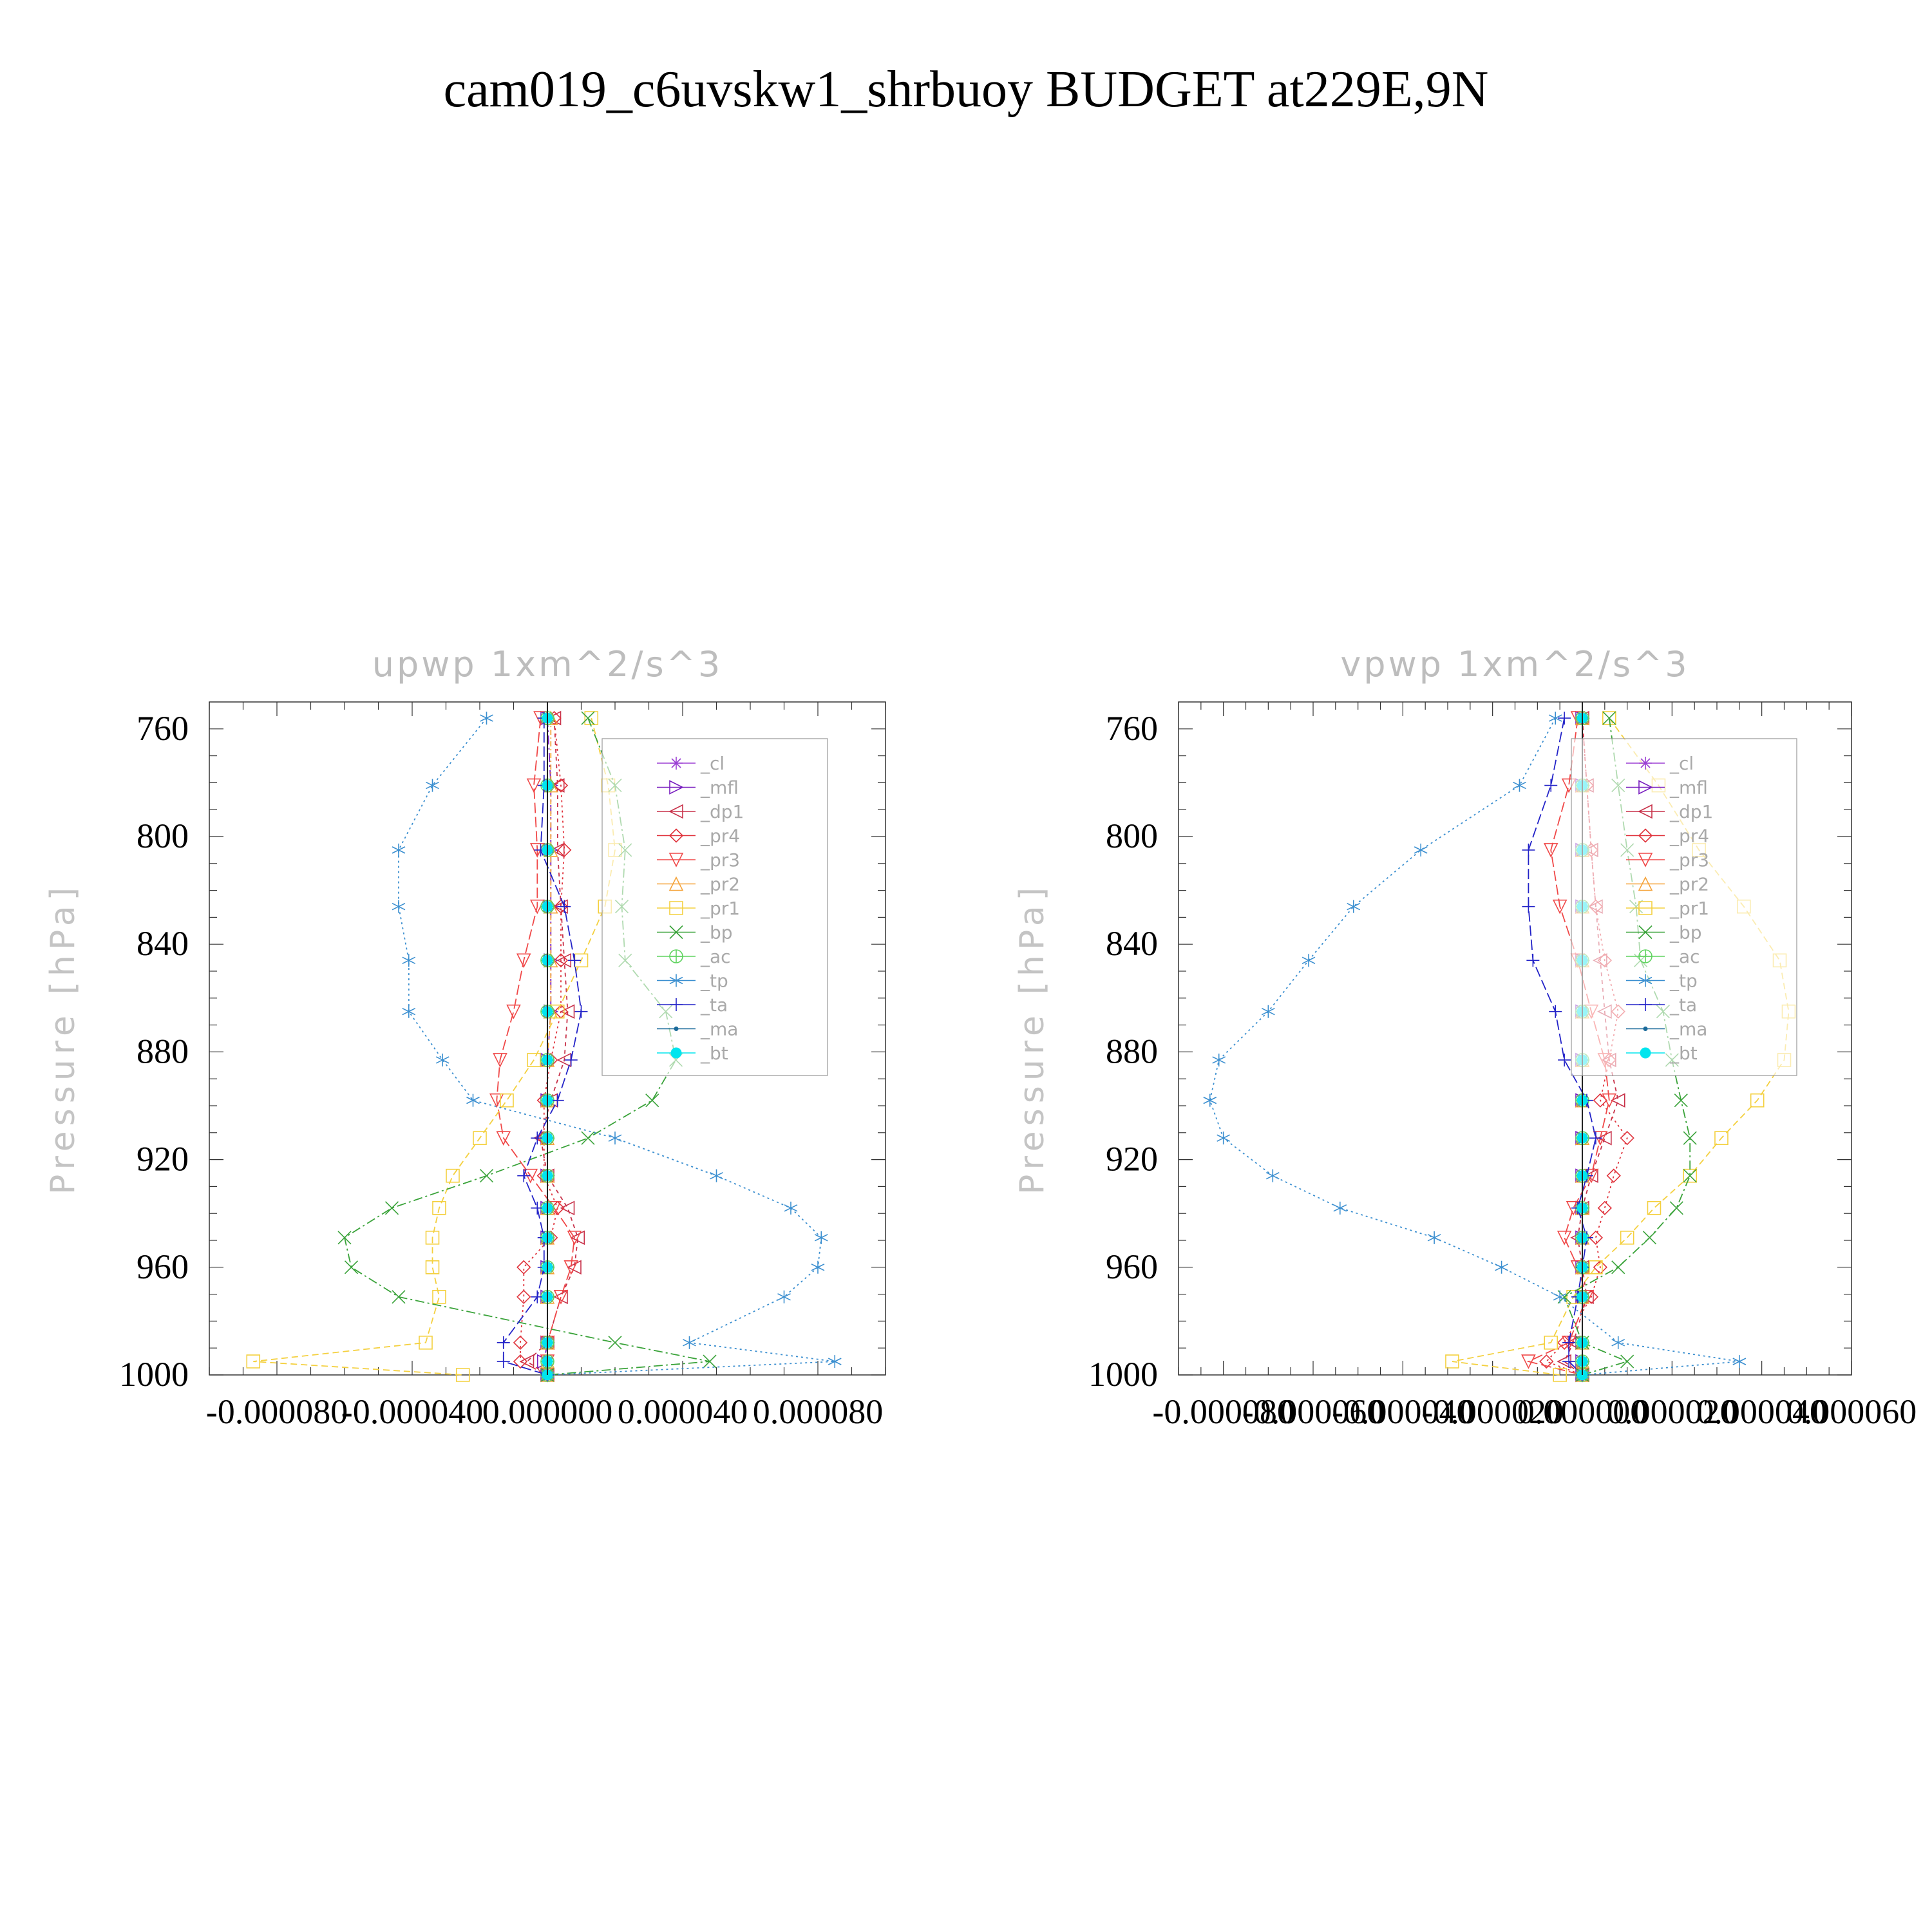  What do you see at coordinates (722, 812) in the screenshot?
I see `legend-label: _dp1` at bounding box center [722, 812].